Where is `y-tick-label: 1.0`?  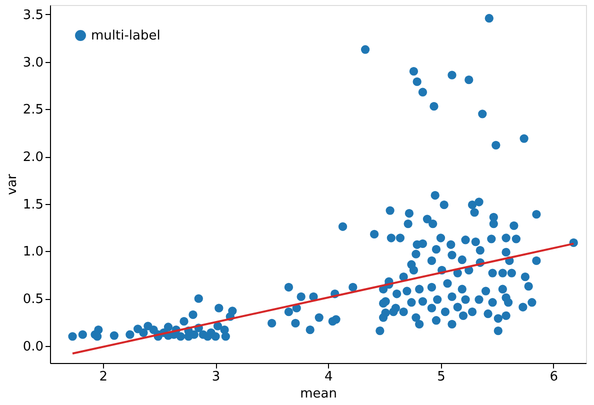 y-tick-label: 1.0 is located at coordinates (33, 252).